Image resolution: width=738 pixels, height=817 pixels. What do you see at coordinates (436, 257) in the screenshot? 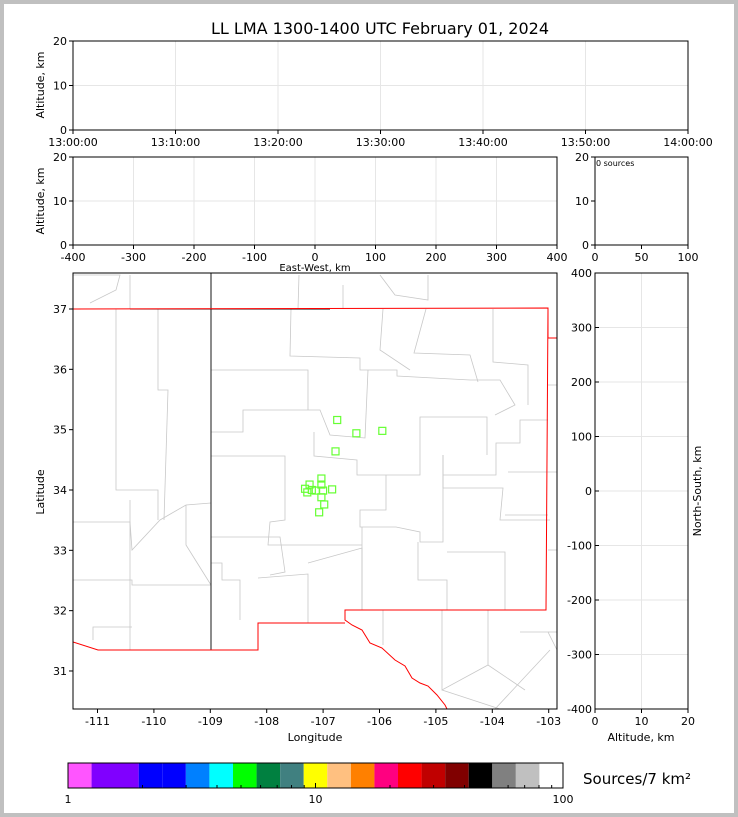
I see `ew-altitude-x-tick-label: 200` at bounding box center [436, 257].